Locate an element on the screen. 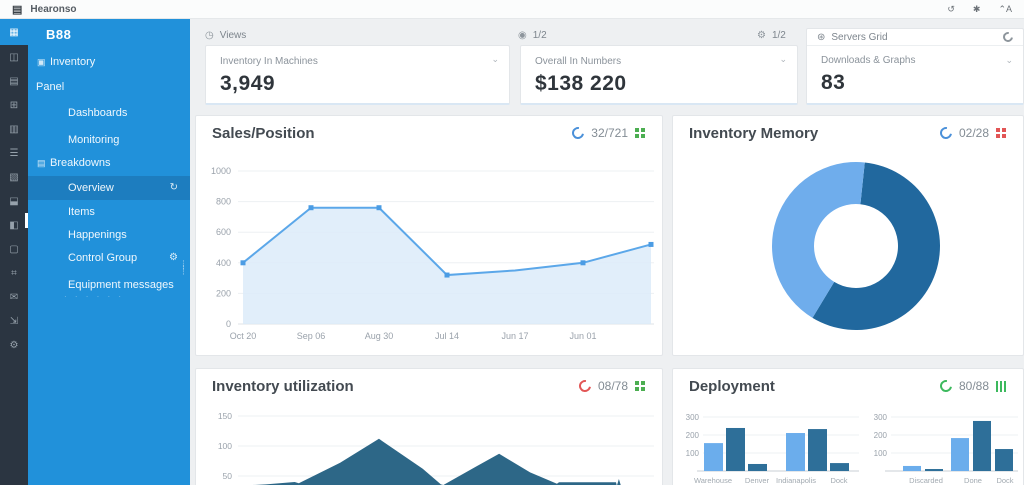 This screenshot has width=1024, height=485. svg-text: Denver is located at coordinates (757, 480).